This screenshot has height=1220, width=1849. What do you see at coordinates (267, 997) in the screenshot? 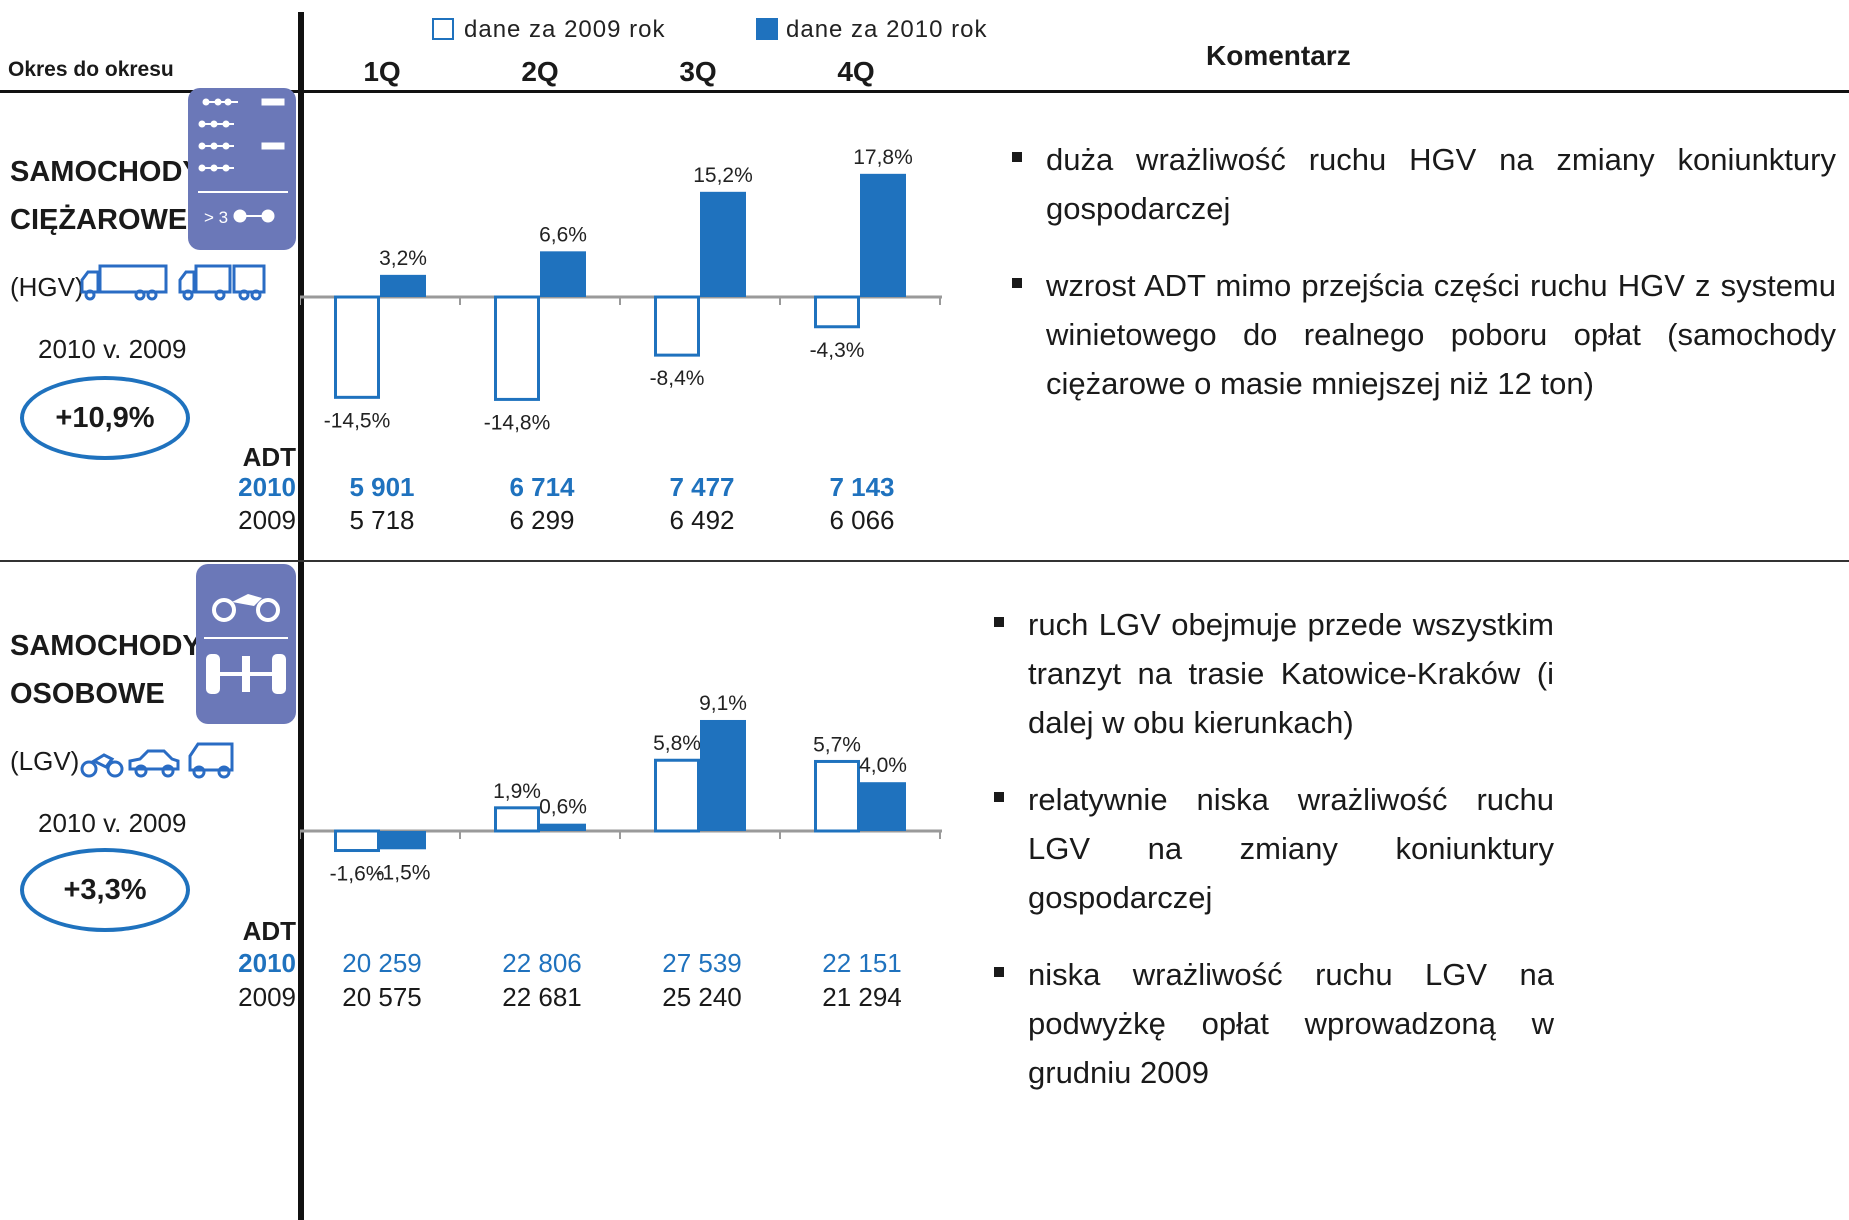
I see `lgv-row-2009-label: 2009` at bounding box center [267, 997].